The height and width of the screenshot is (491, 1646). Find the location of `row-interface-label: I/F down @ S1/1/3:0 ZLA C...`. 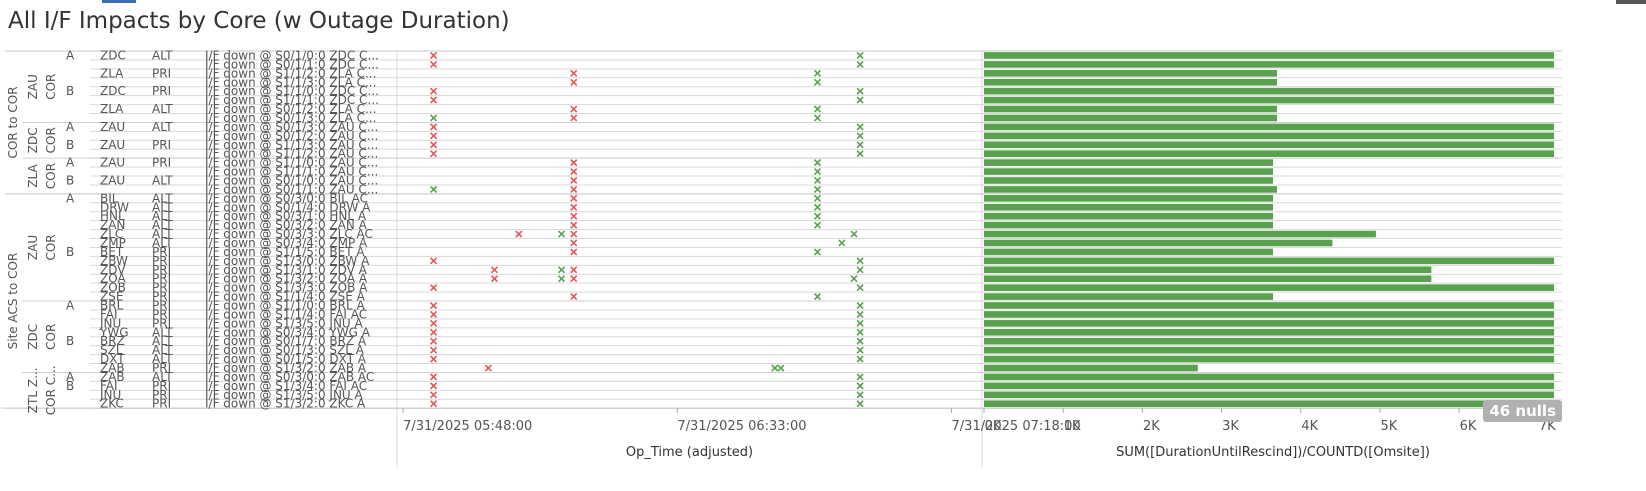

row-interface-label: I/F down @ S1/1/3:0 ZLA C... is located at coordinates (290, 82).